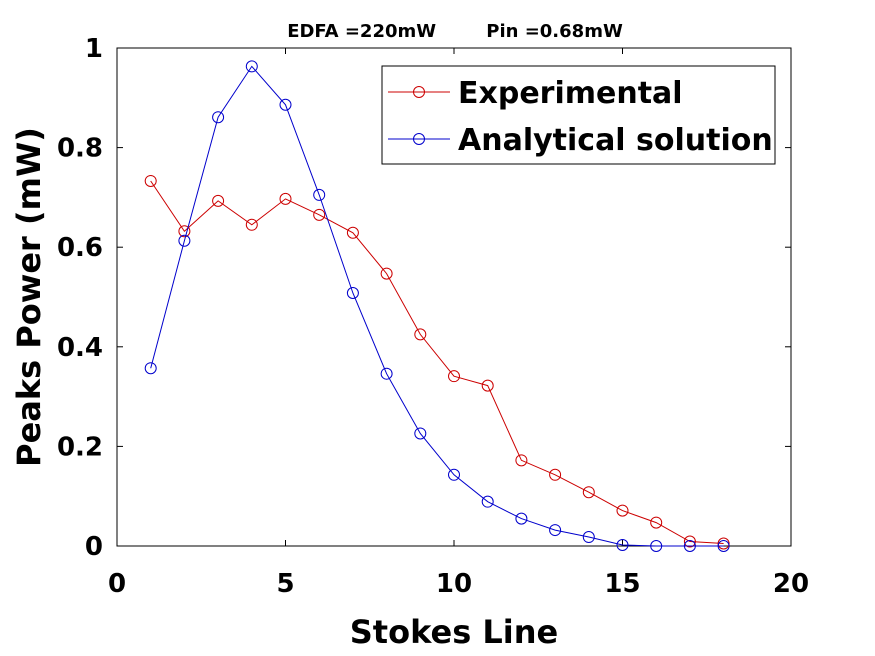 This screenshot has height=656, width=875. Describe the element at coordinates (80, 447) in the screenshot. I see `y-tick-label: 0.2` at that location.